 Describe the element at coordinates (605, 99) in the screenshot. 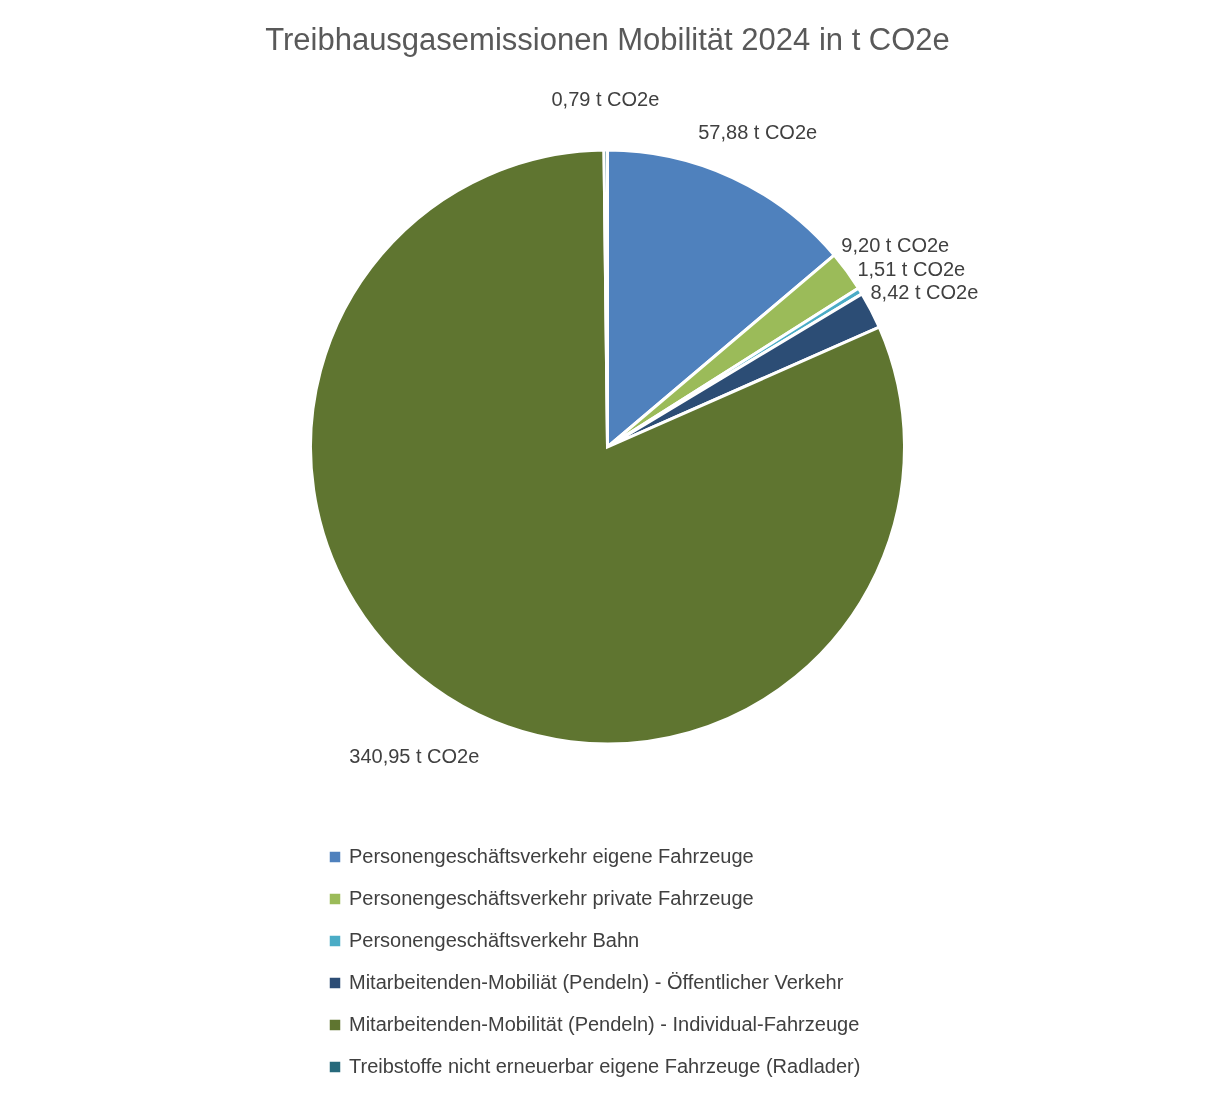

I see `data-label: 0,79 t CO2e` at that location.